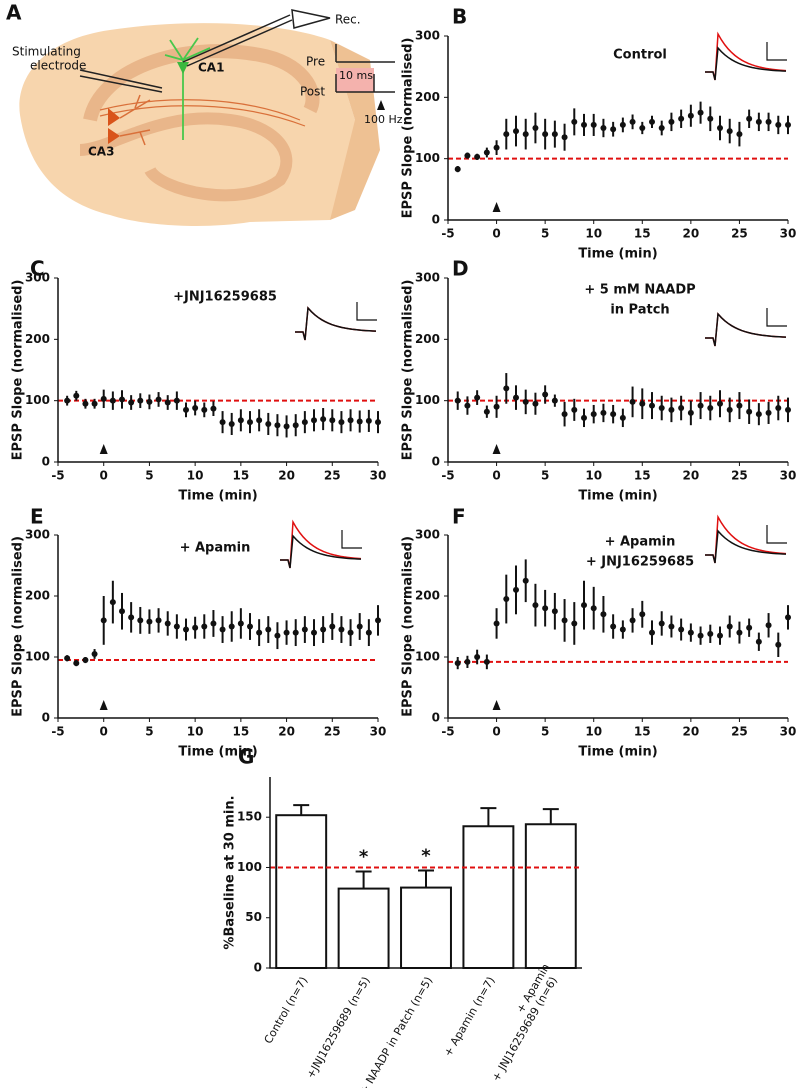 Image resolution: width=800 pixels, height=1092 pixels. I want to click on stim-label: Stimulating, so click(46, 52).